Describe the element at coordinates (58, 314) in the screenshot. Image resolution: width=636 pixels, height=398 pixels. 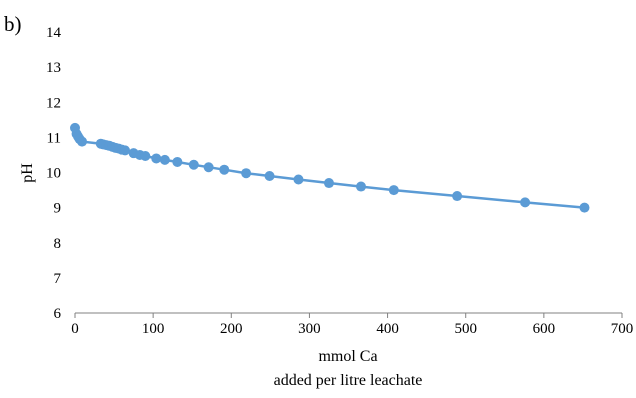
I see `y-tick-label-0: 6` at that location.